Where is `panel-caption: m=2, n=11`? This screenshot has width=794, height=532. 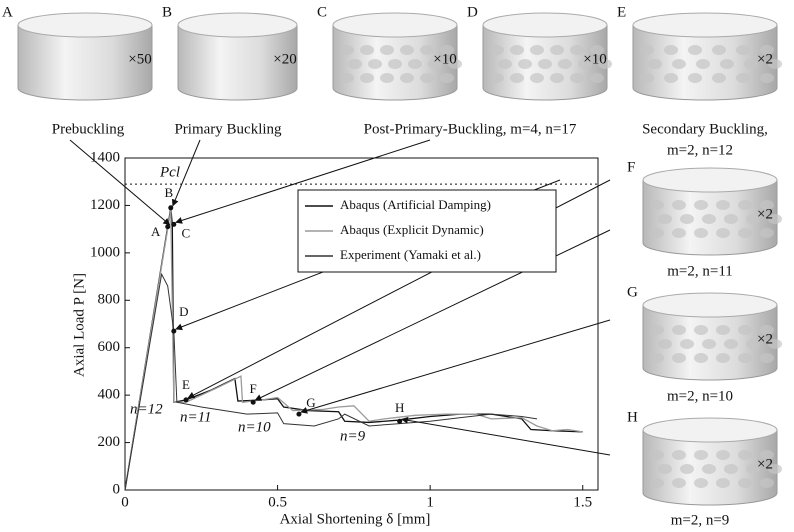 panel-caption: m=2, n=11 is located at coordinates (700, 271).